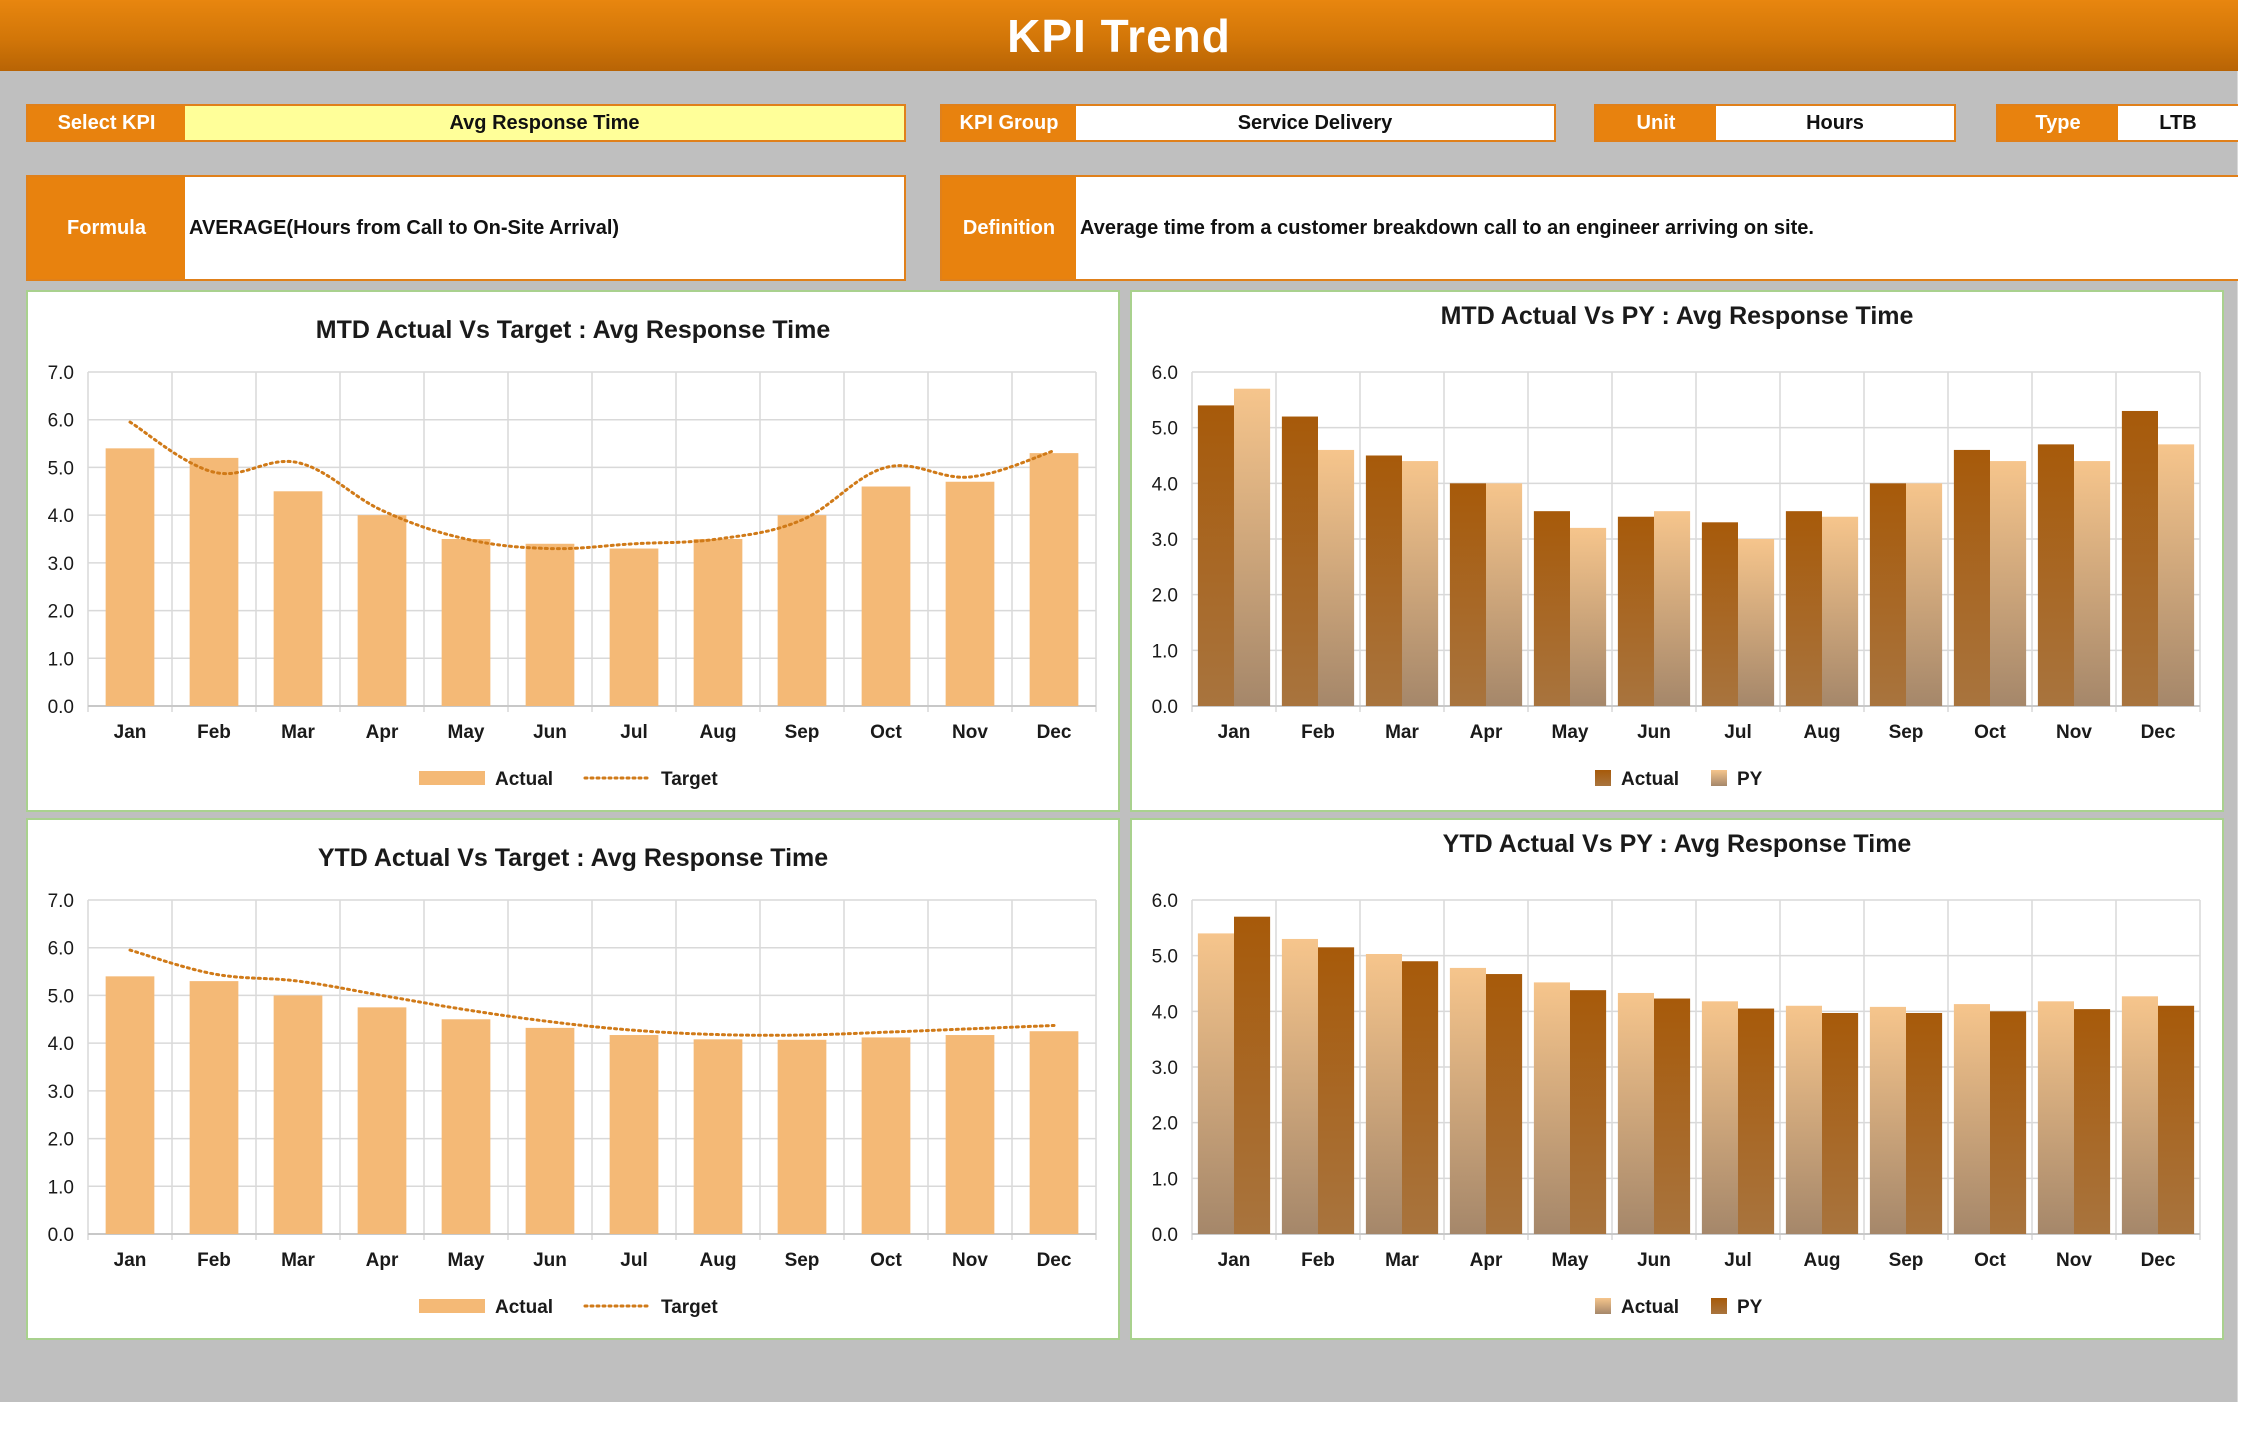 This screenshot has width=2266, height=1430. What do you see at coordinates (592, 485) in the screenshot?
I see `line-target` at bounding box center [592, 485].